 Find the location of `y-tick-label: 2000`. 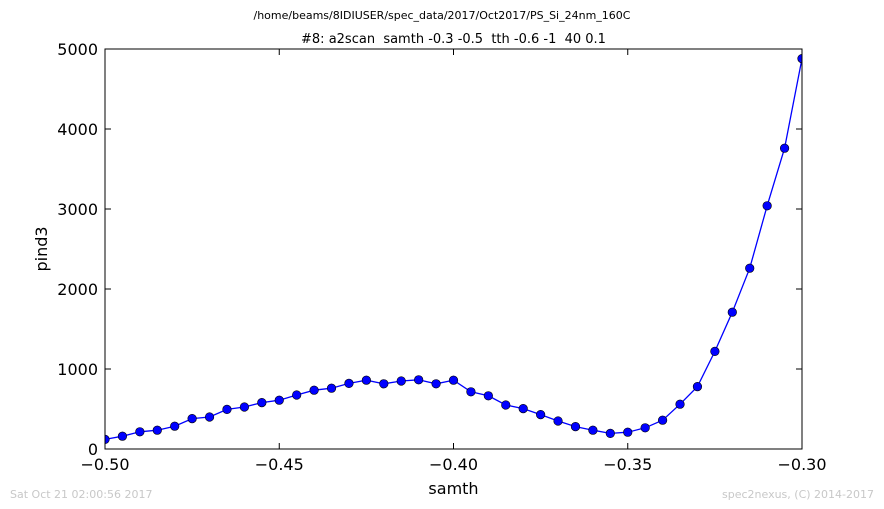

y-tick-label: 2000 is located at coordinates (77, 289).